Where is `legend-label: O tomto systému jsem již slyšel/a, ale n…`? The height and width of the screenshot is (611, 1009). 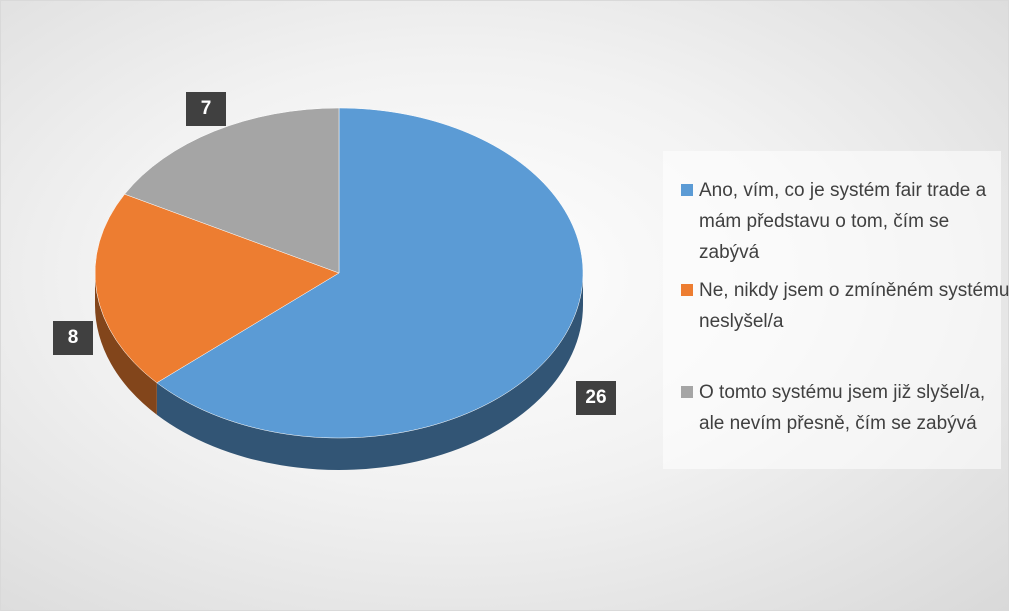 legend-label: O tomto systému jsem již slyšel/a, ale n… is located at coordinates (842, 408).